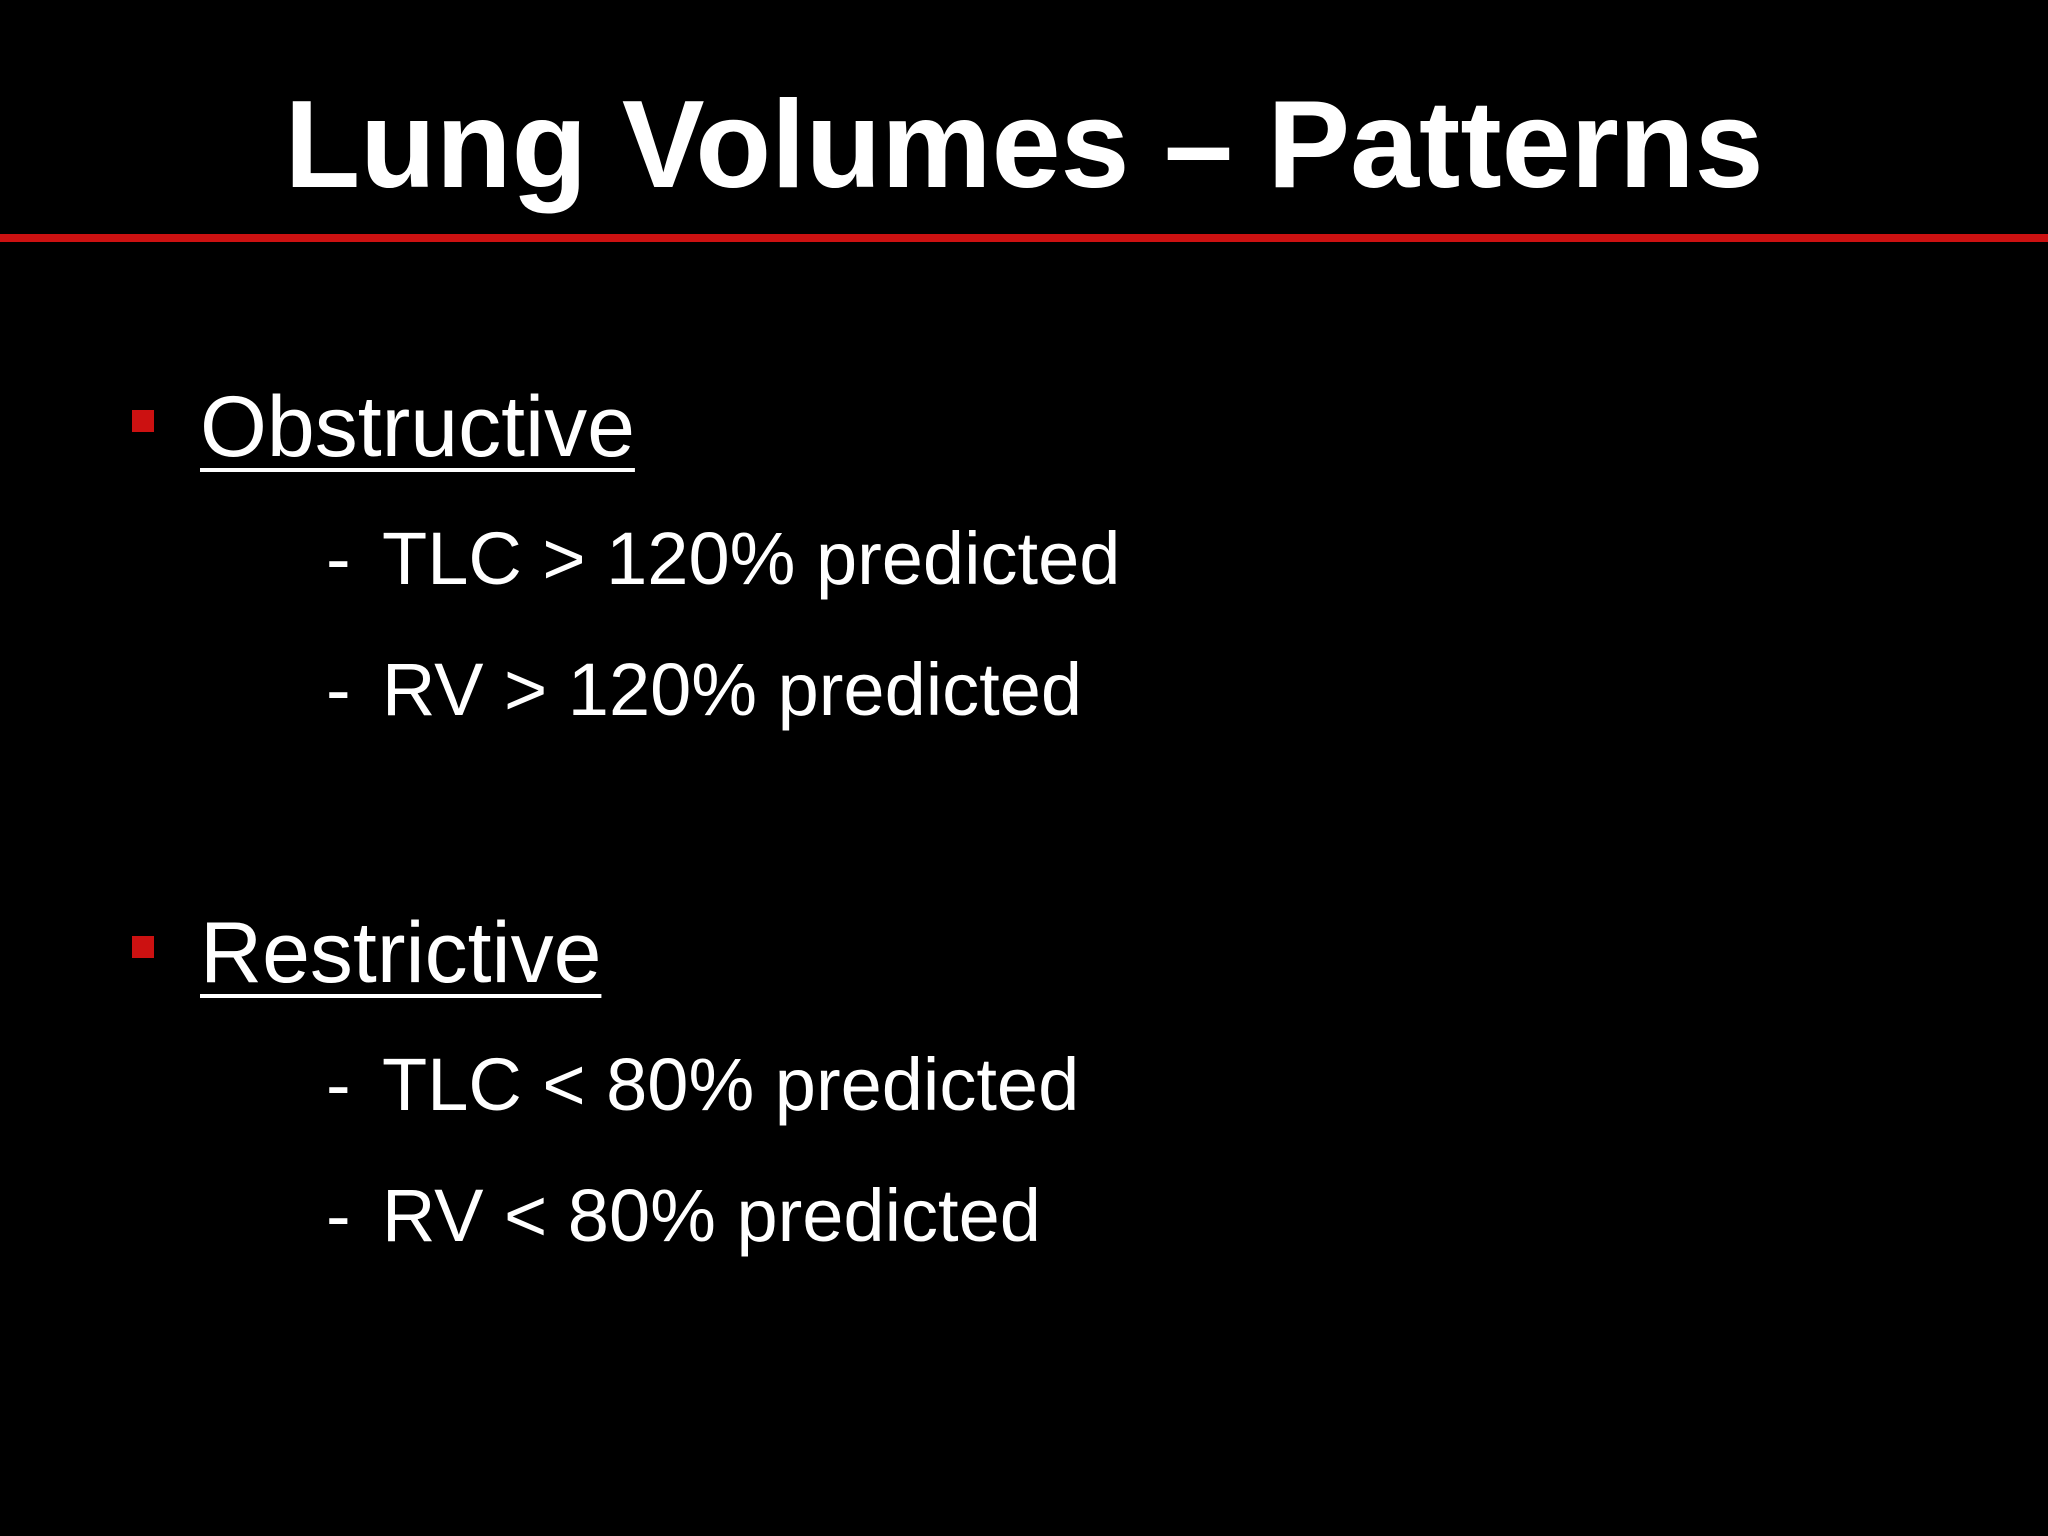  What do you see at coordinates (1024, 145) in the screenshot?
I see `slide-title: Lung Volumes – Patterns` at bounding box center [1024, 145].